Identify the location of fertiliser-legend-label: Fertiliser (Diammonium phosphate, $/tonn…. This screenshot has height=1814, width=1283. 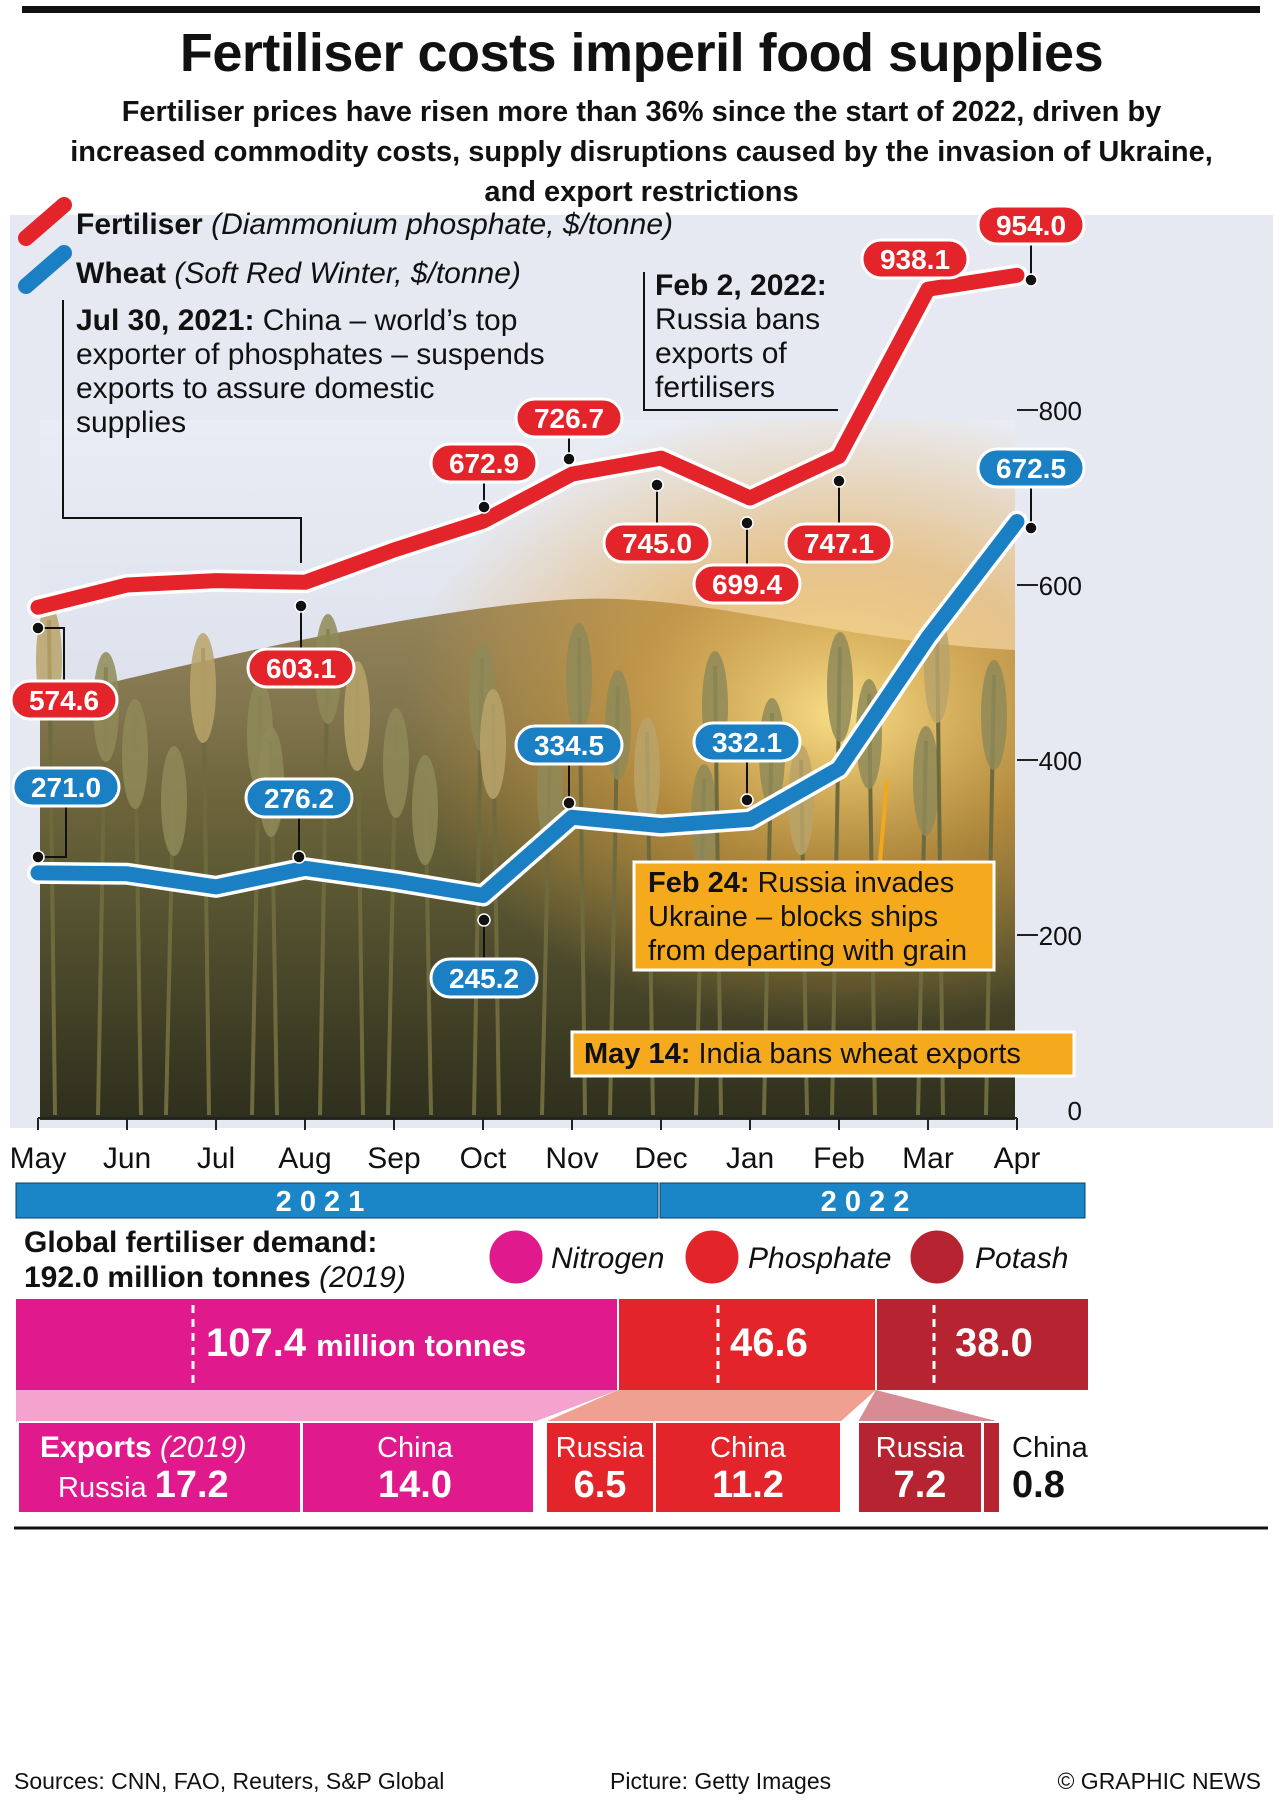
(374, 224).